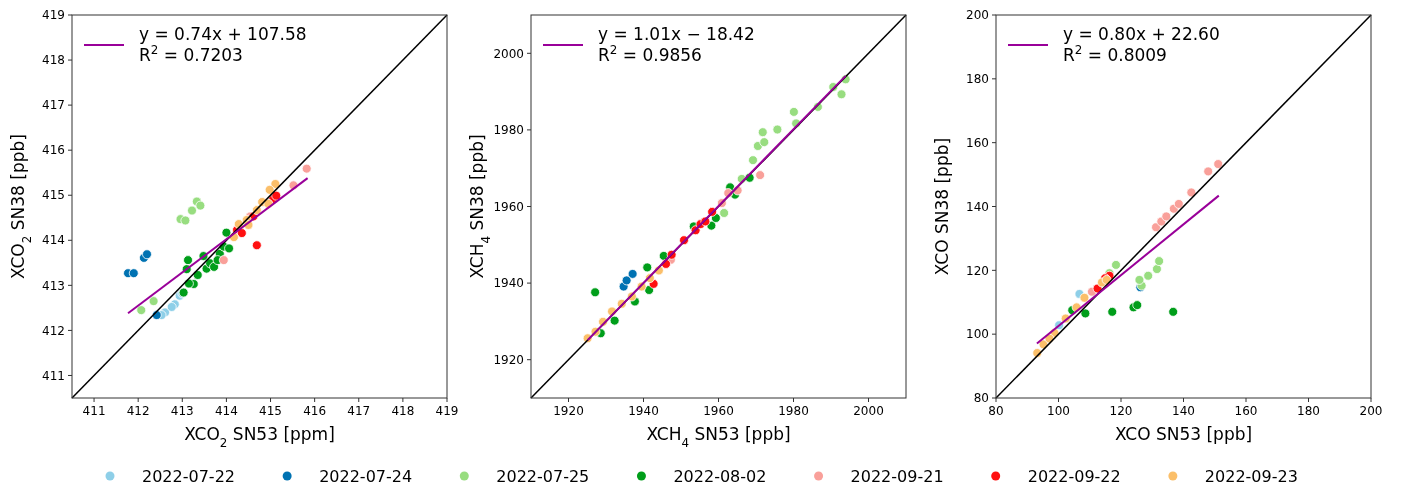 This screenshot has height=500, width=1403. What do you see at coordinates (977, 79) in the screenshot?
I see `y-tick-label: 180` at bounding box center [977, 79].